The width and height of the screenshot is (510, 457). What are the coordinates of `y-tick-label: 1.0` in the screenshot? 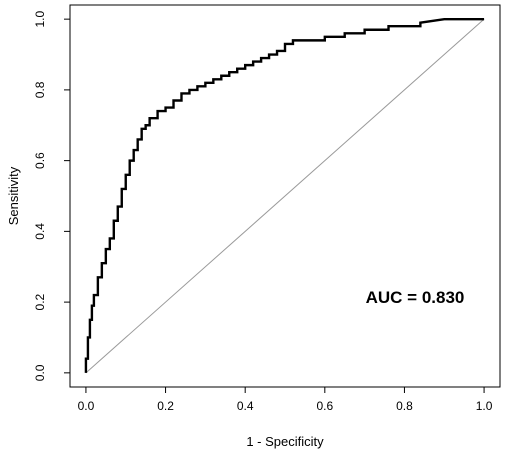 It's located at (40, 18).